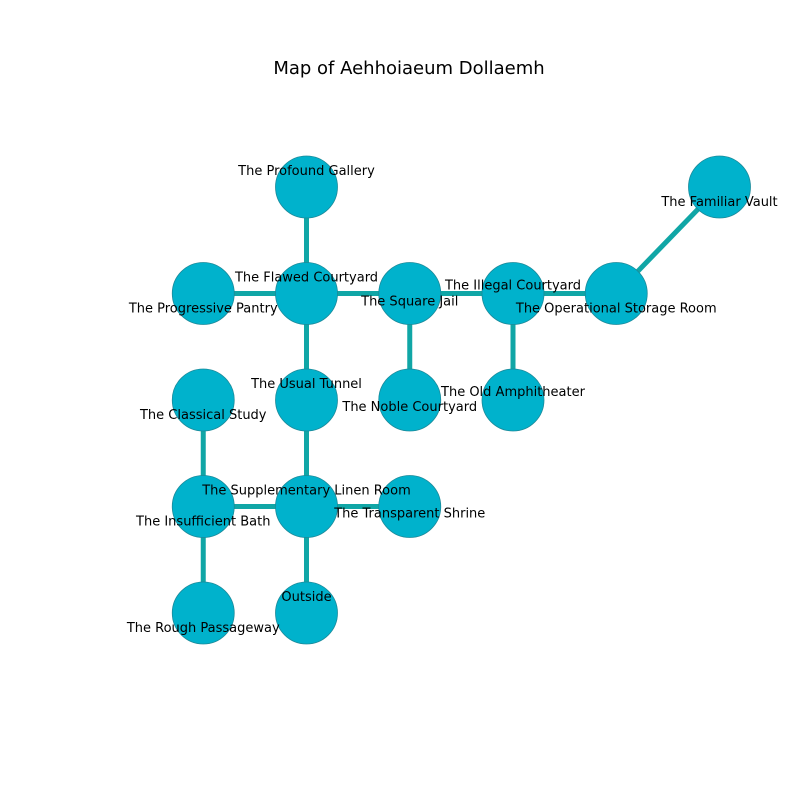 Image resolution: width=800 pixels, height=800 pixels. I want to click on room-label-illegal-courtyard: The Illegal Courtyard, so click(512, 286).